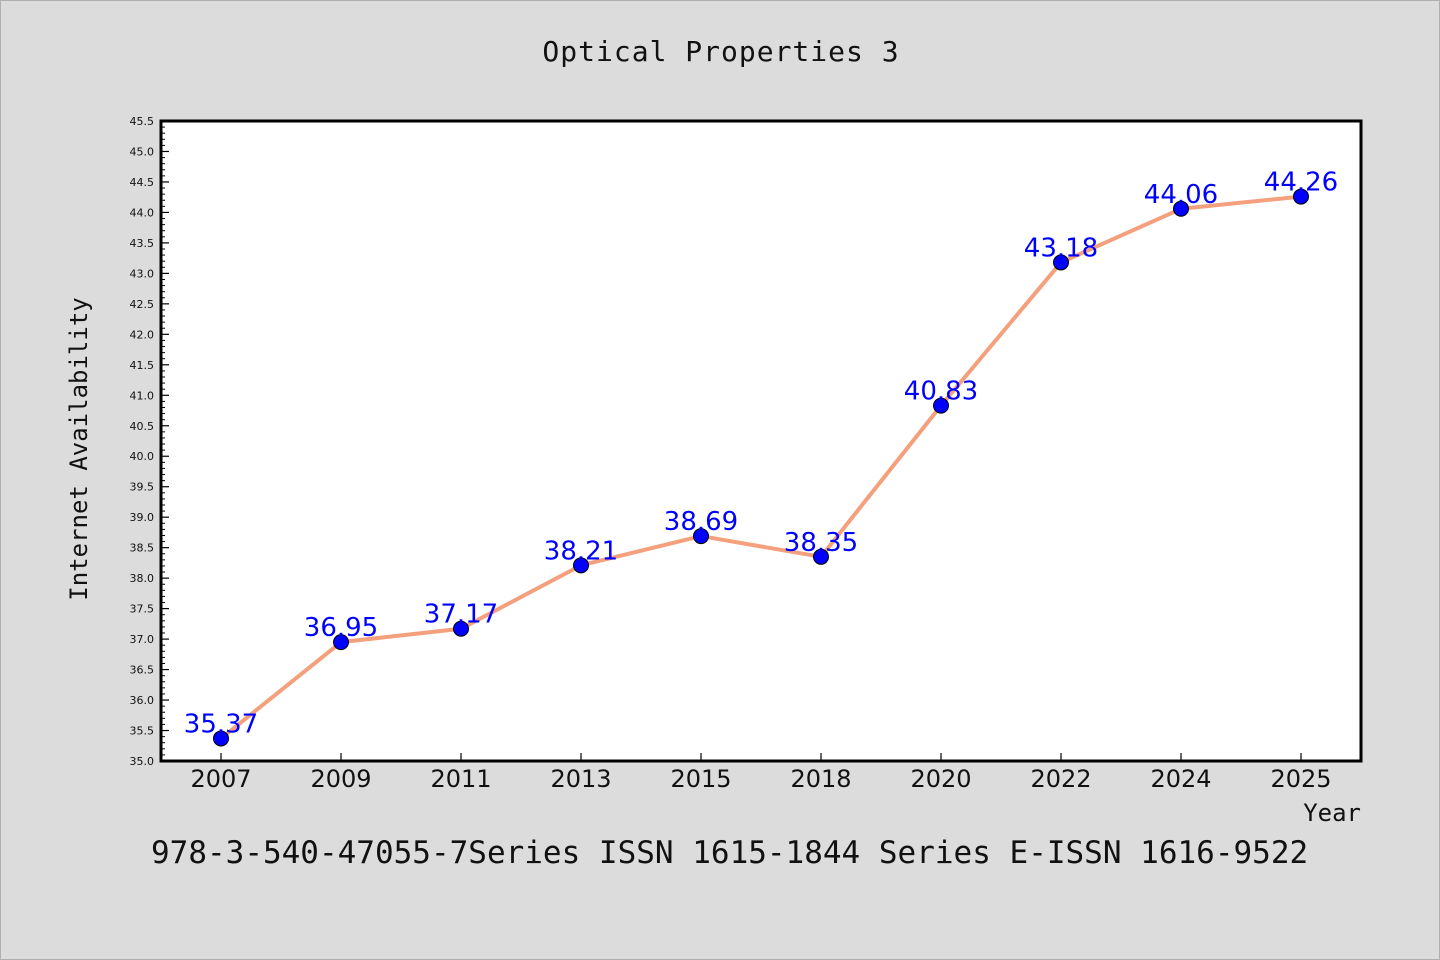 The image size is (1440, 960). What do you see at coordinates (701, 522) in the screenshot?
I see `data-label: 38.69` at bounding box center [701, 522].